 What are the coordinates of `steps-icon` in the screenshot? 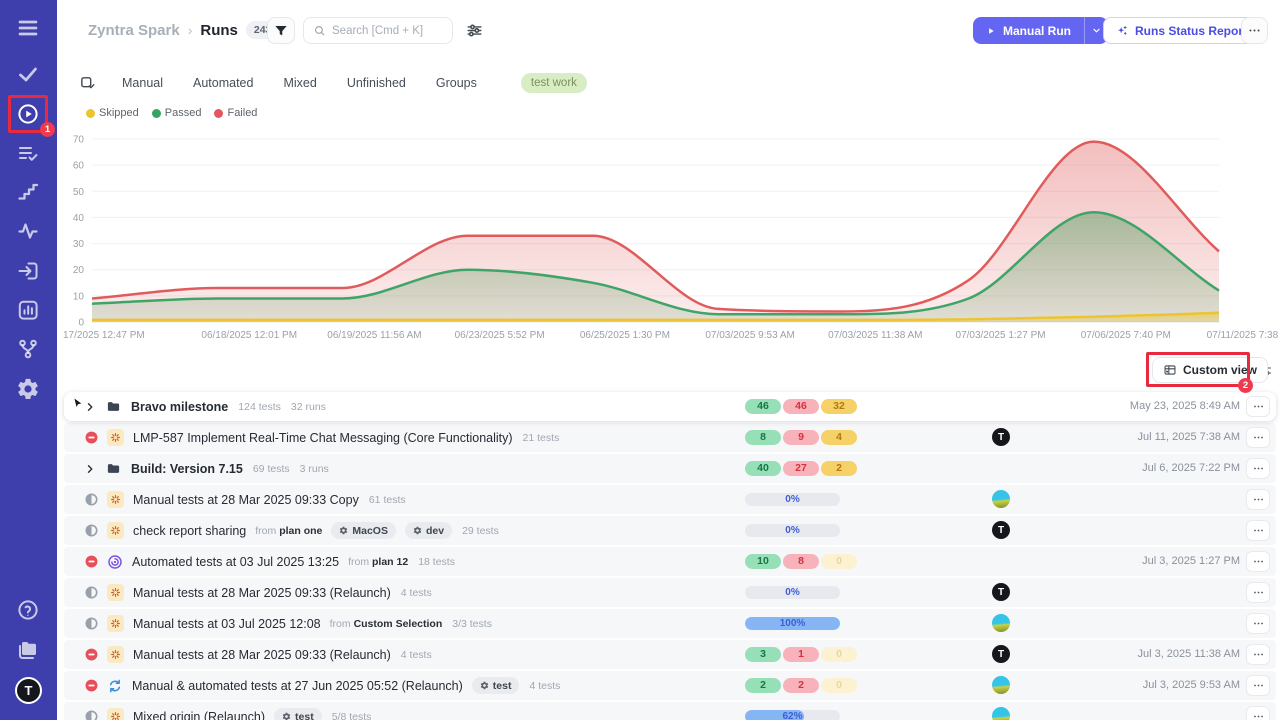 It's located at (28, 192).